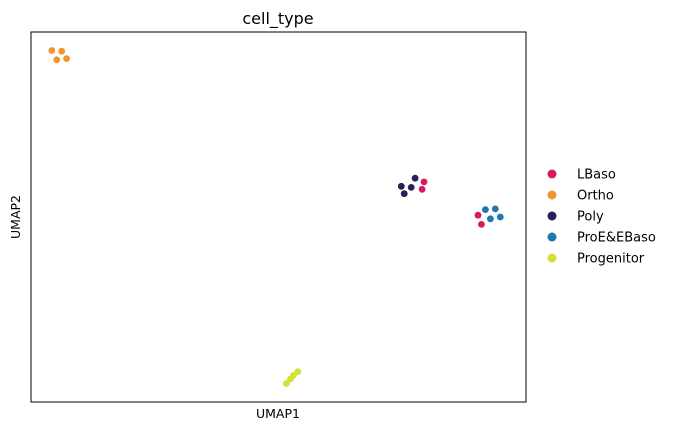  Describe the element at coordinates (590, 217) in the screenshot. I see `legend-label-2: Poly` at that location.